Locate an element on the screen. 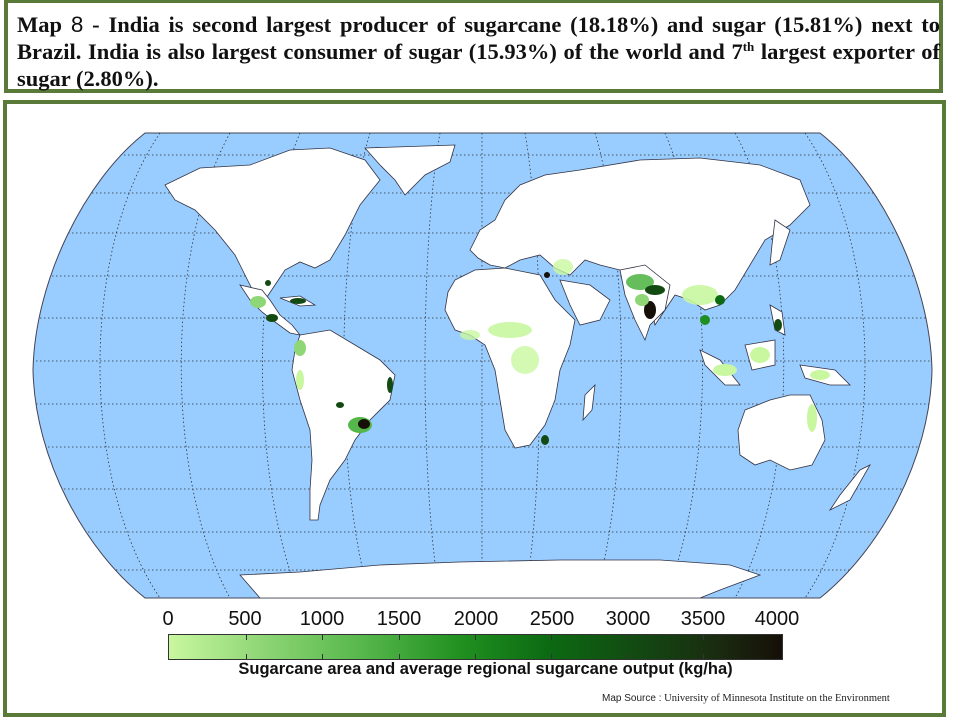 Image resolution: width=960 pixels, height=720 pixels. south-america is located at coordinates (343, 425).